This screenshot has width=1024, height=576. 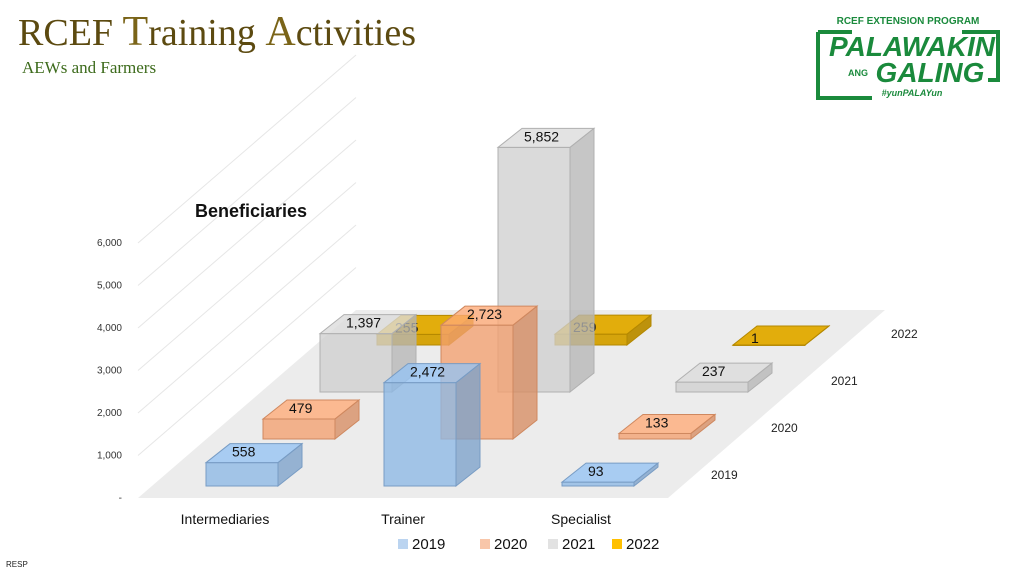 I want to click on legend-item-2021: 2021, so click(x=571, y=544).